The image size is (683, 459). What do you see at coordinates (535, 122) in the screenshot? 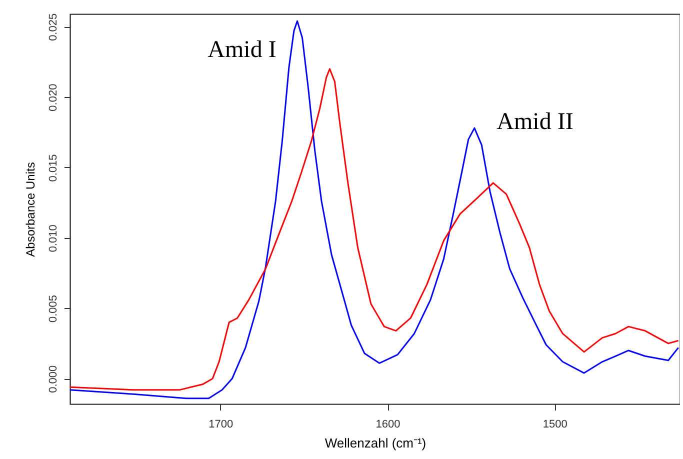
I see `annotation: Amid II` at bounding box center [535, 122].